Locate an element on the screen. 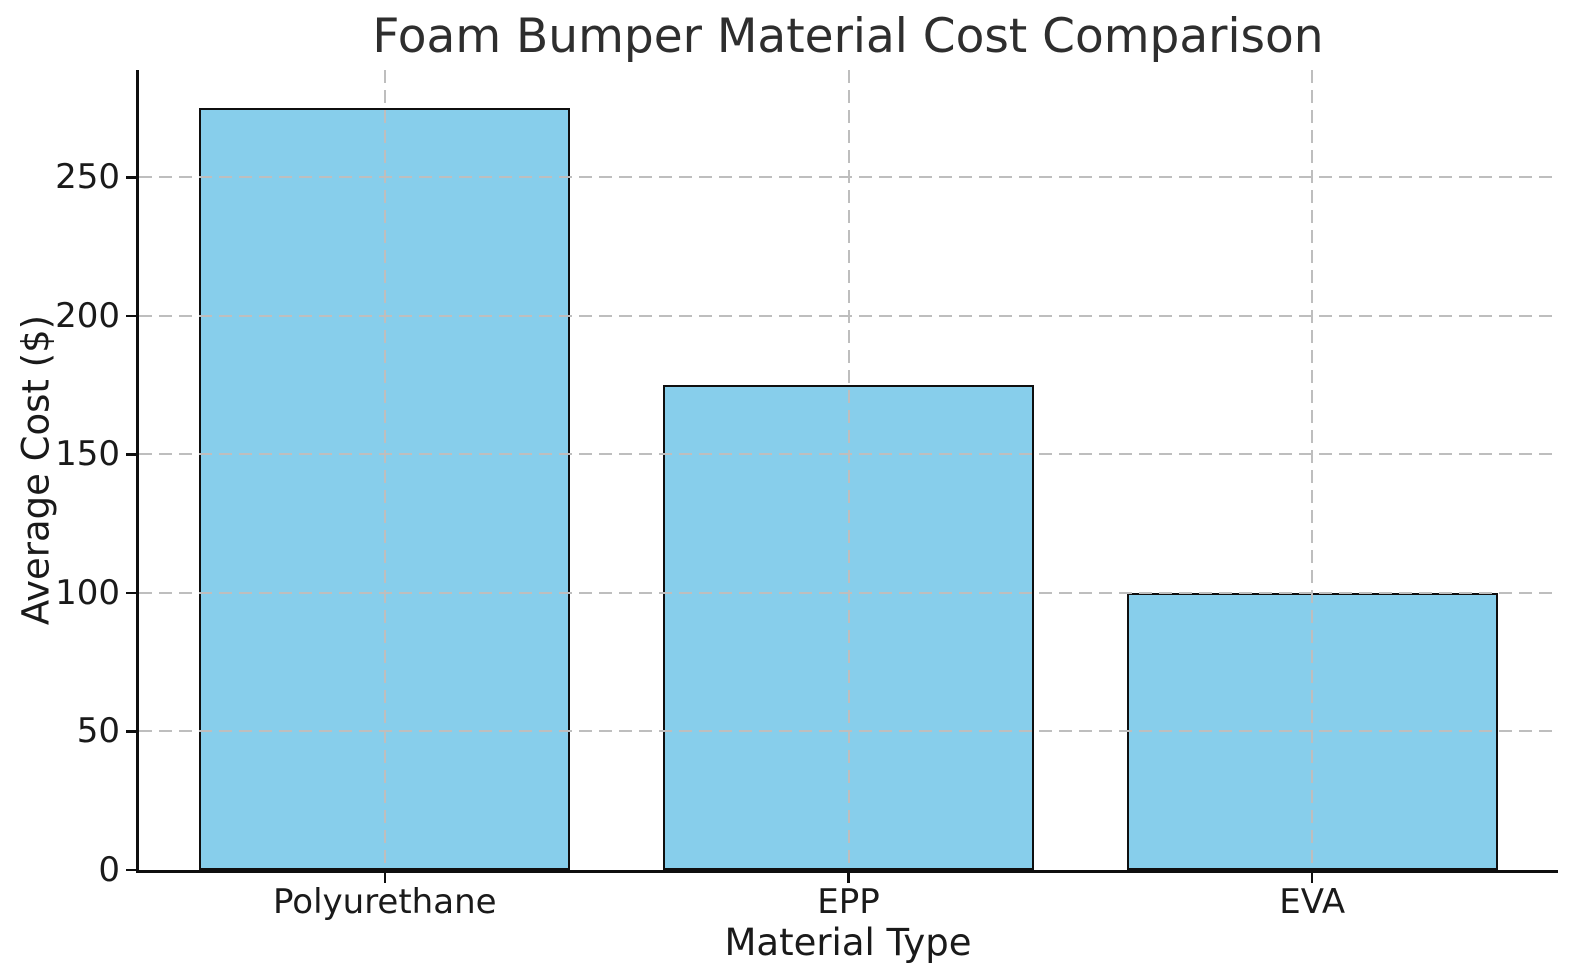  y-tick-label-100: 100 is located at coordinates (87, 592).